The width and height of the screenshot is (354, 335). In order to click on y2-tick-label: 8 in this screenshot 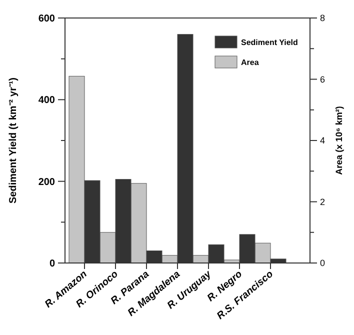, I will do `click(323, 18)`.